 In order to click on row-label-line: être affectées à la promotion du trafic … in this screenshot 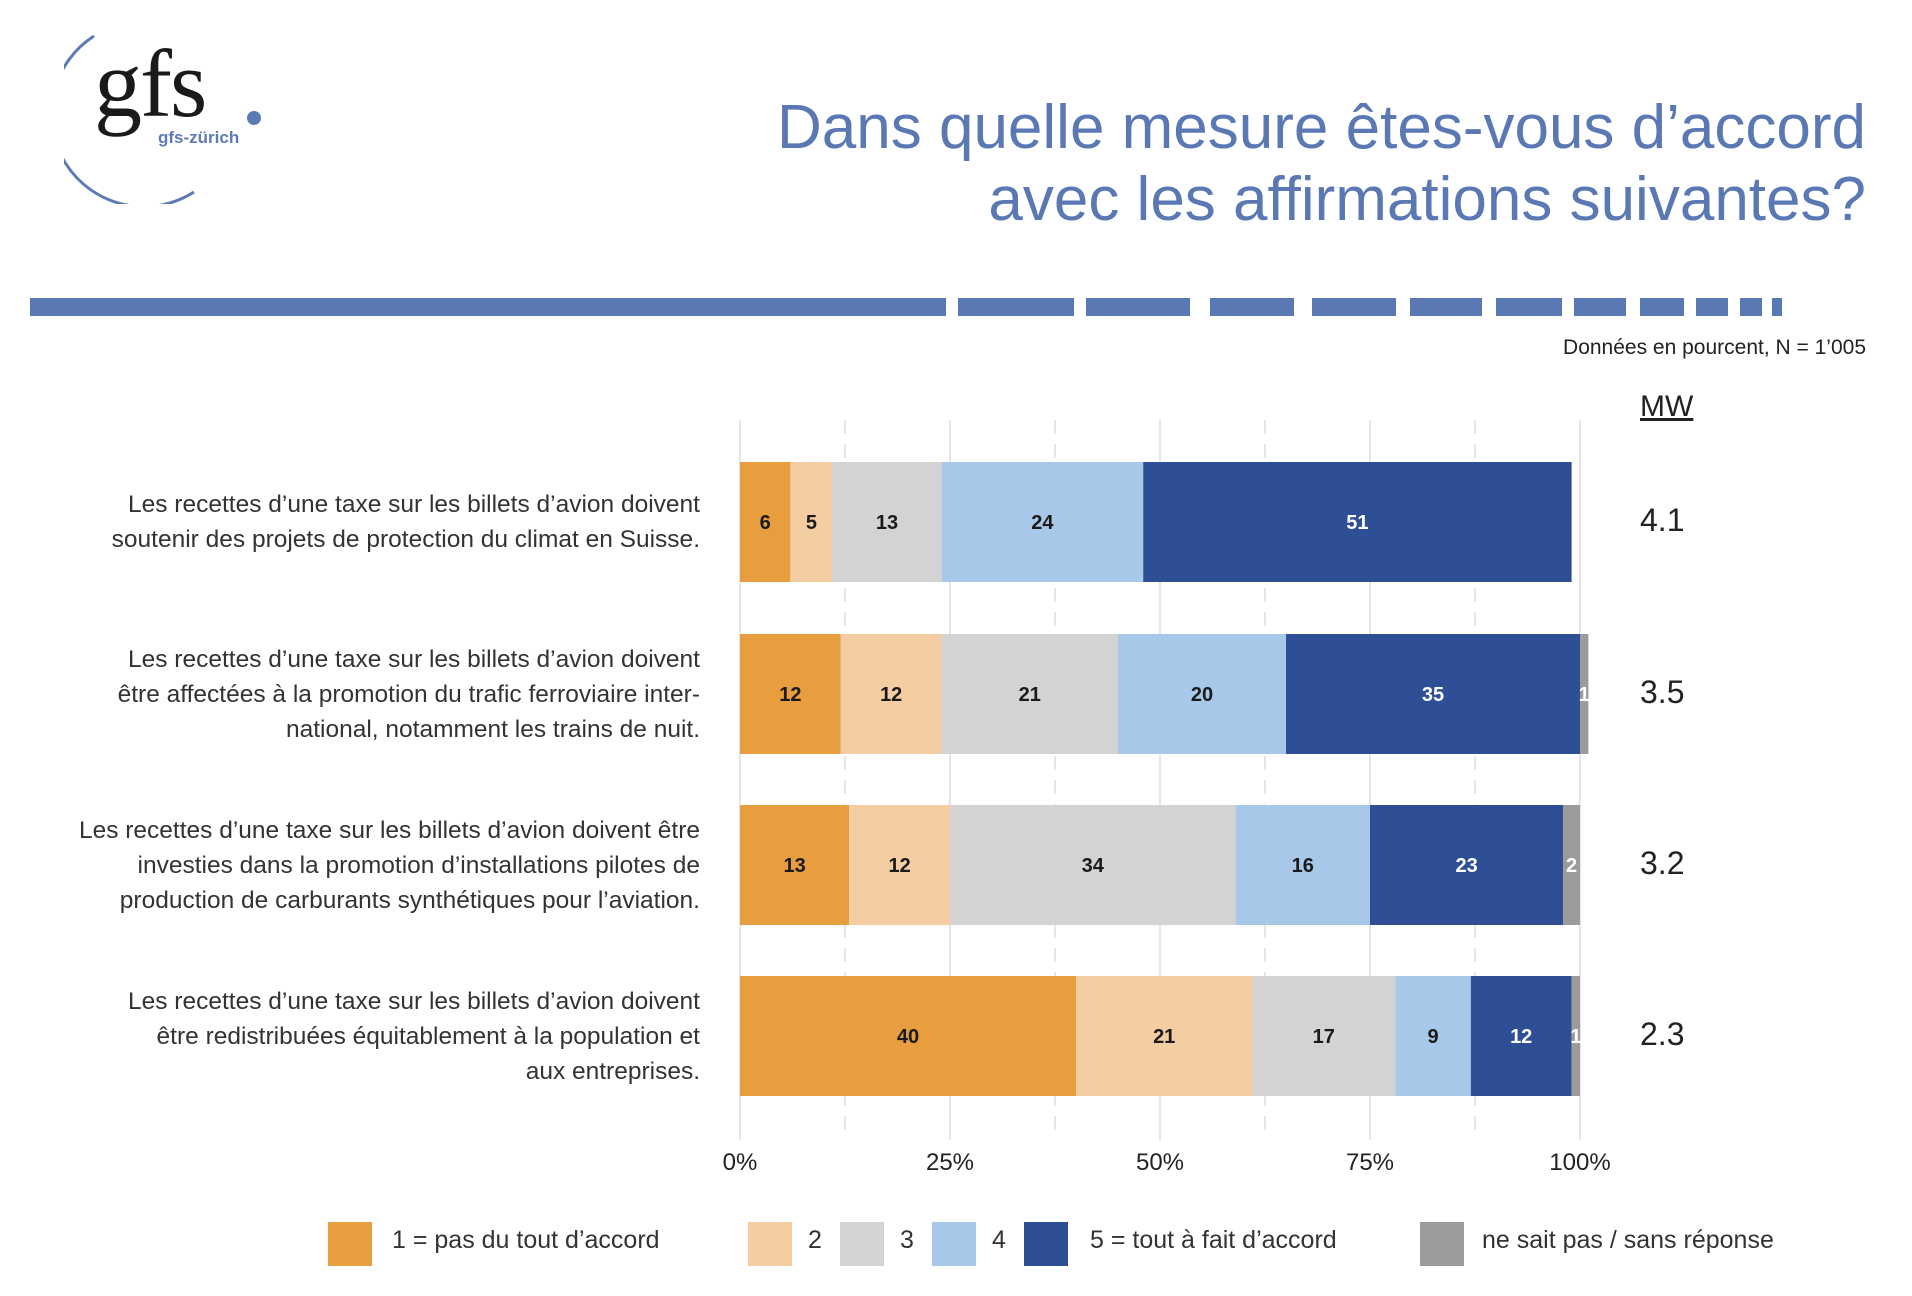, I will do `click(408, 694)`.